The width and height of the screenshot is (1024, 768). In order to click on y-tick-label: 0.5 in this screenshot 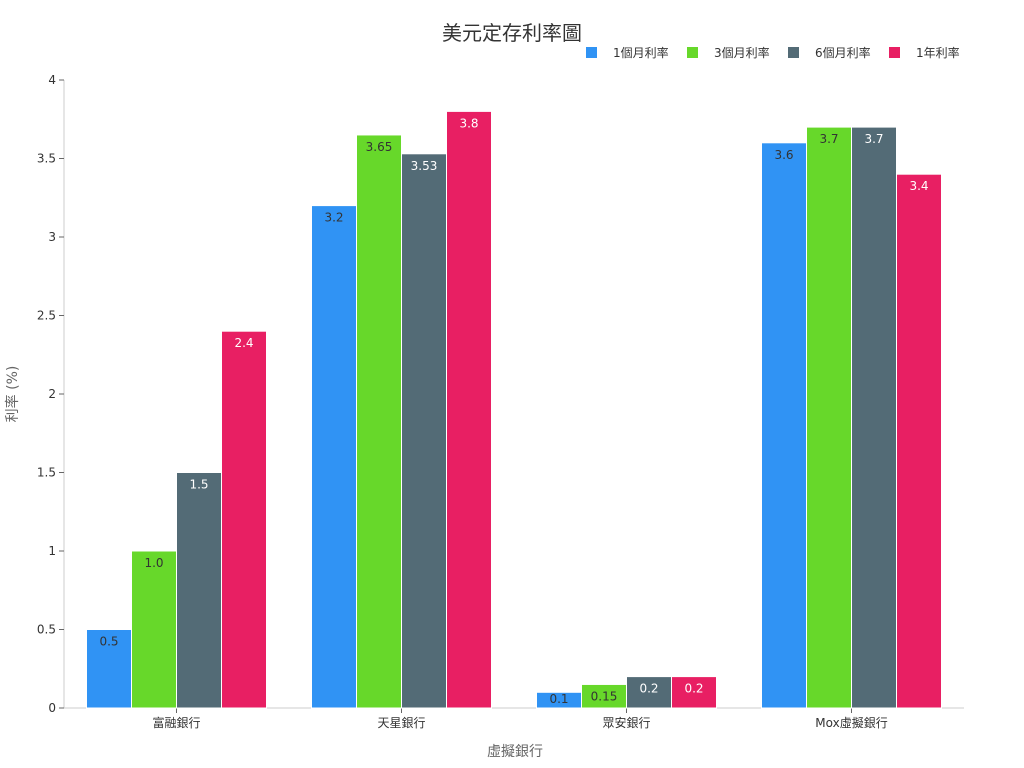, I will do `click(46, 630)`.